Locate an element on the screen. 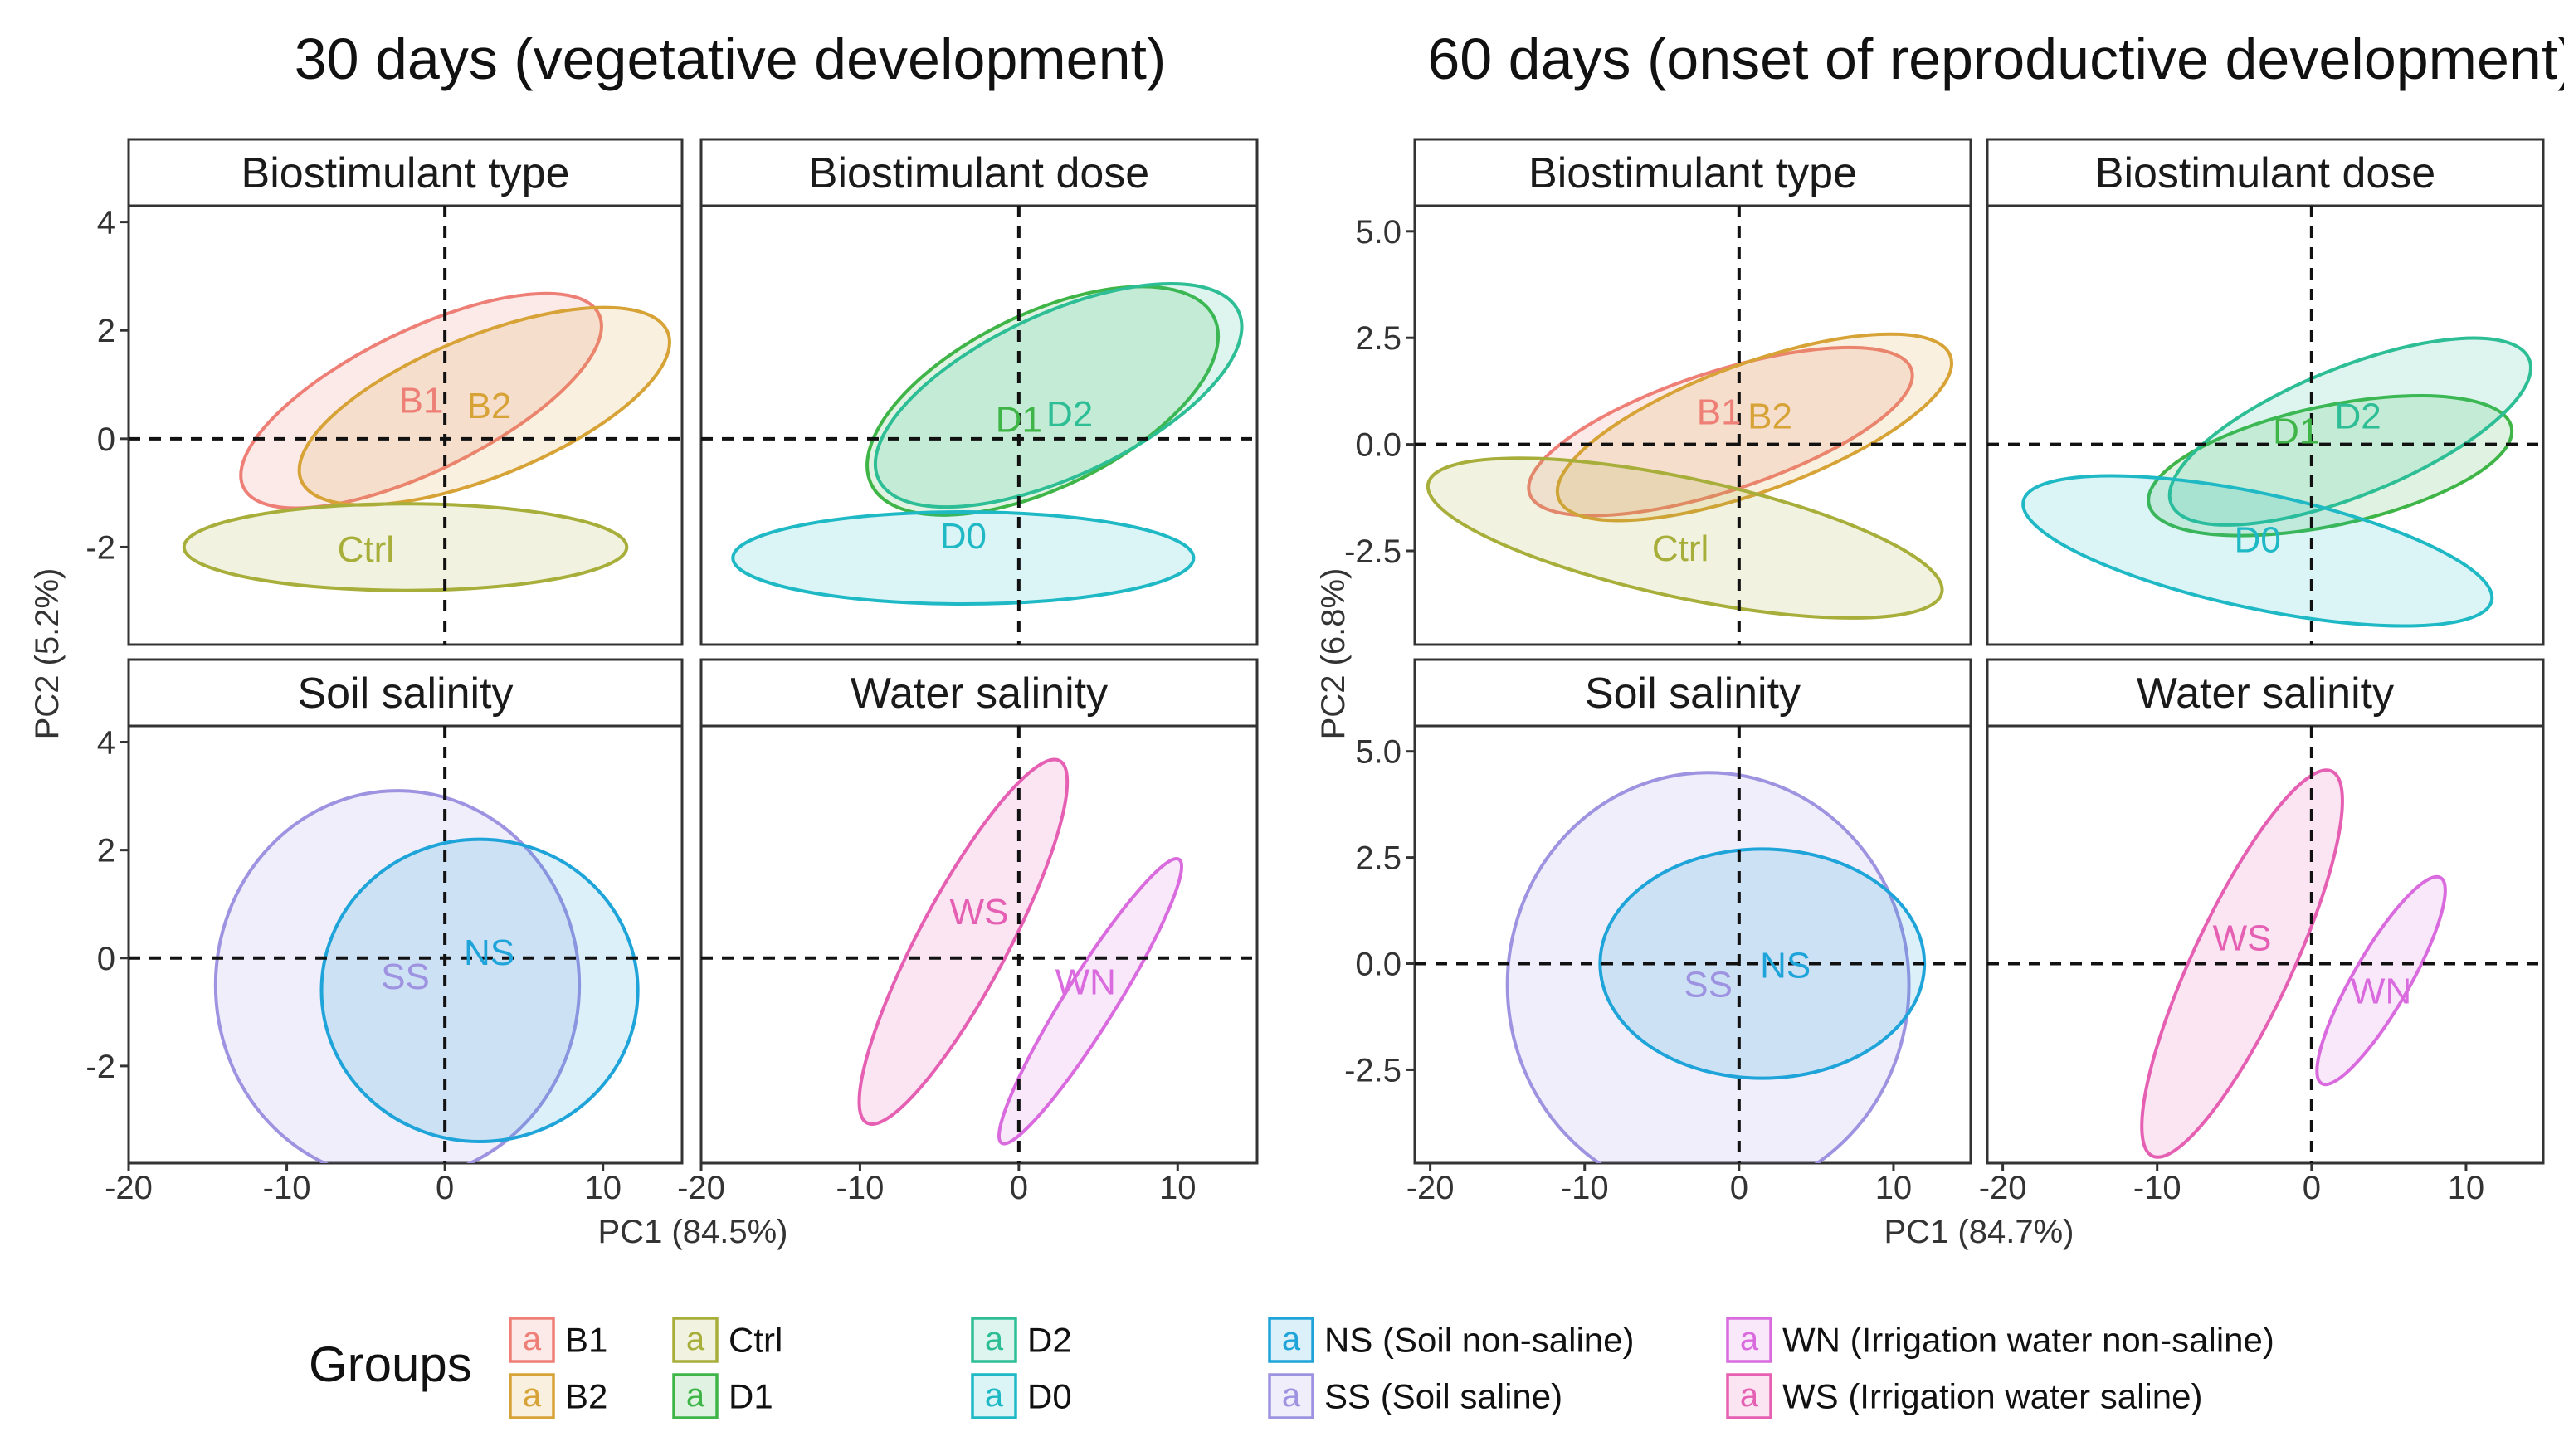 The height and width of the screenshot is (1456, 2564). x-axis-title: PC1 (84.5%) is located at coordinates (693, 1232).